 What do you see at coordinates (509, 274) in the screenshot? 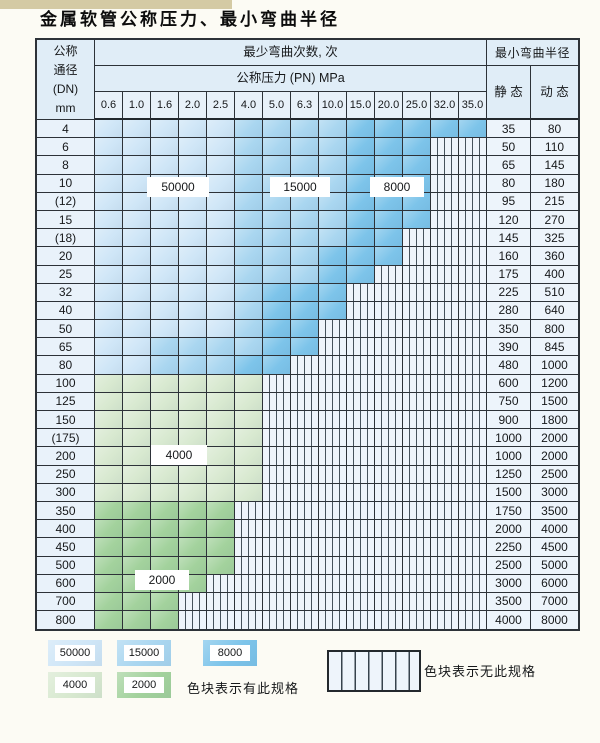
I see `static-value-cell: 175` at bounding box center [509, 274].